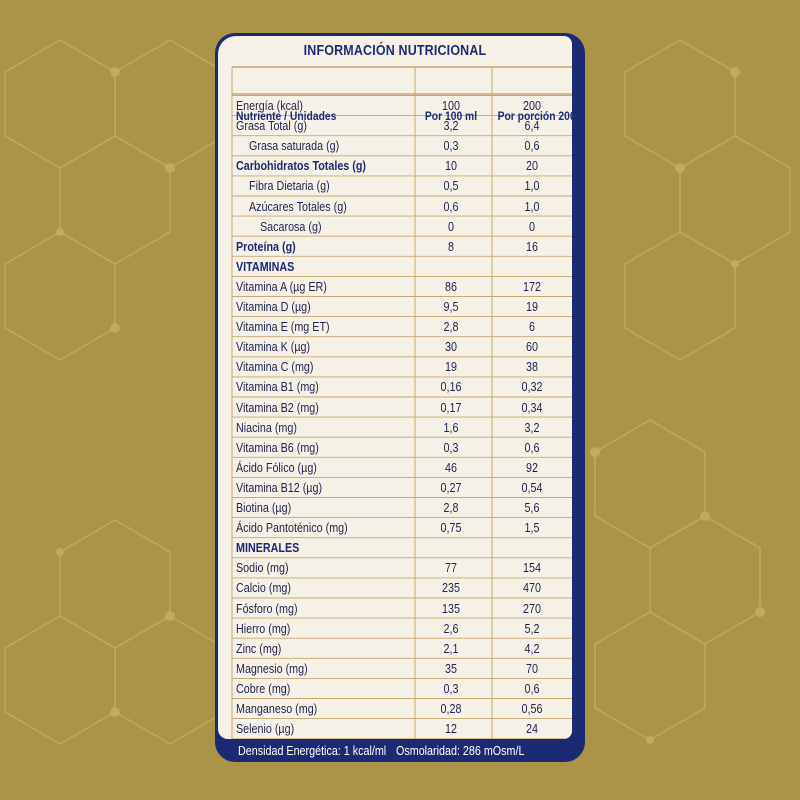 This screenshot has height=800, width=800. I want to click on value-per-200ml: 6,4, so click(532, 126).